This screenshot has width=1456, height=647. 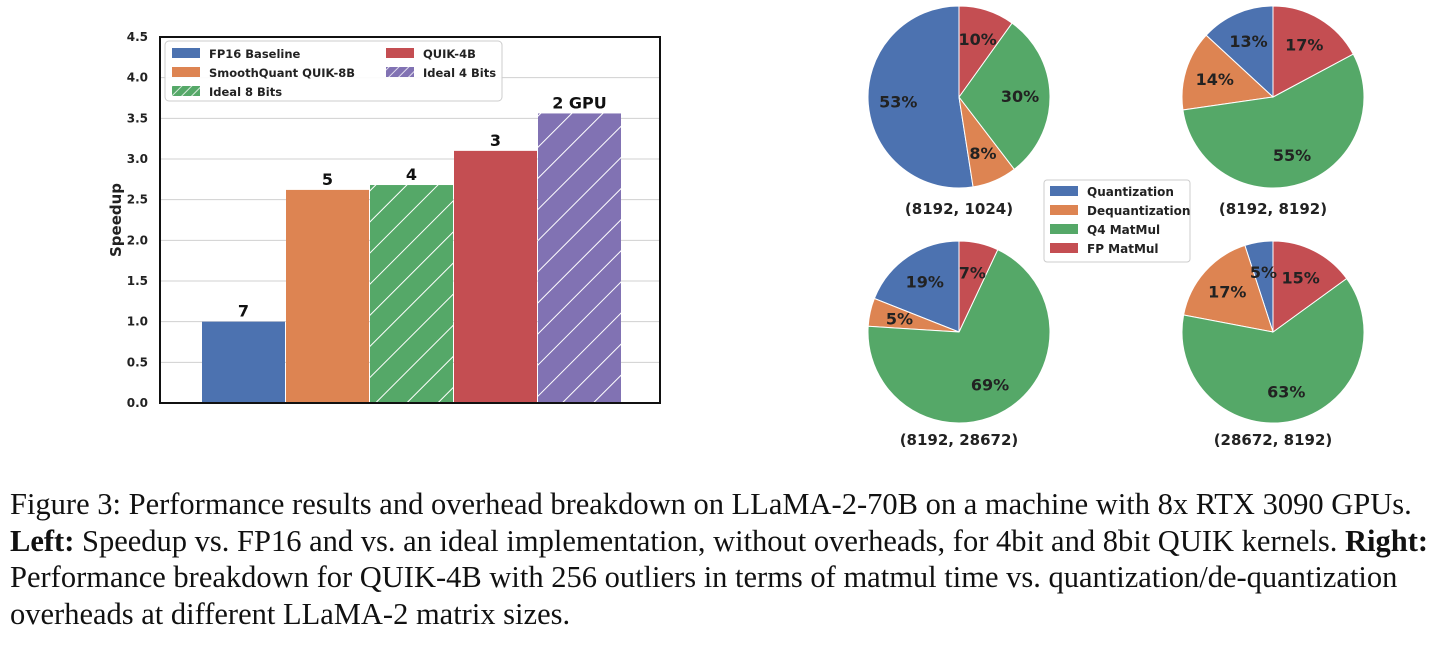 I want to click on y-tick-label: 2.5, so click(x=137, y=200).